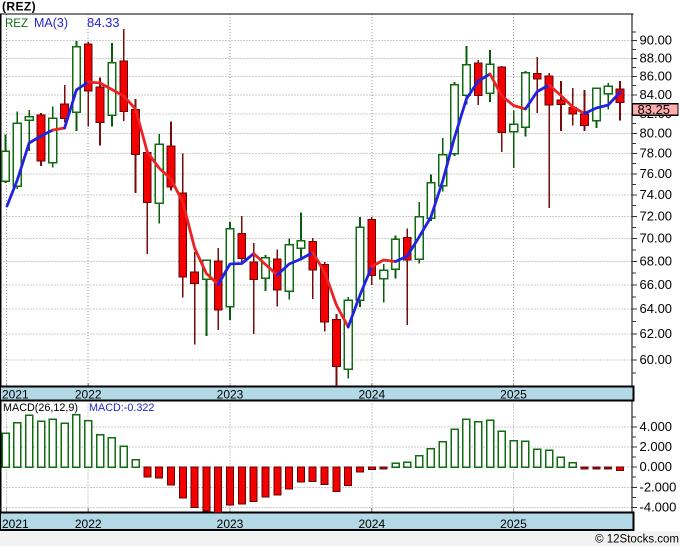 The image size is (680, 551). Describe the element at coordinates (656, 446) in the screenshot. I see `svg-text: 2.000` at that location.